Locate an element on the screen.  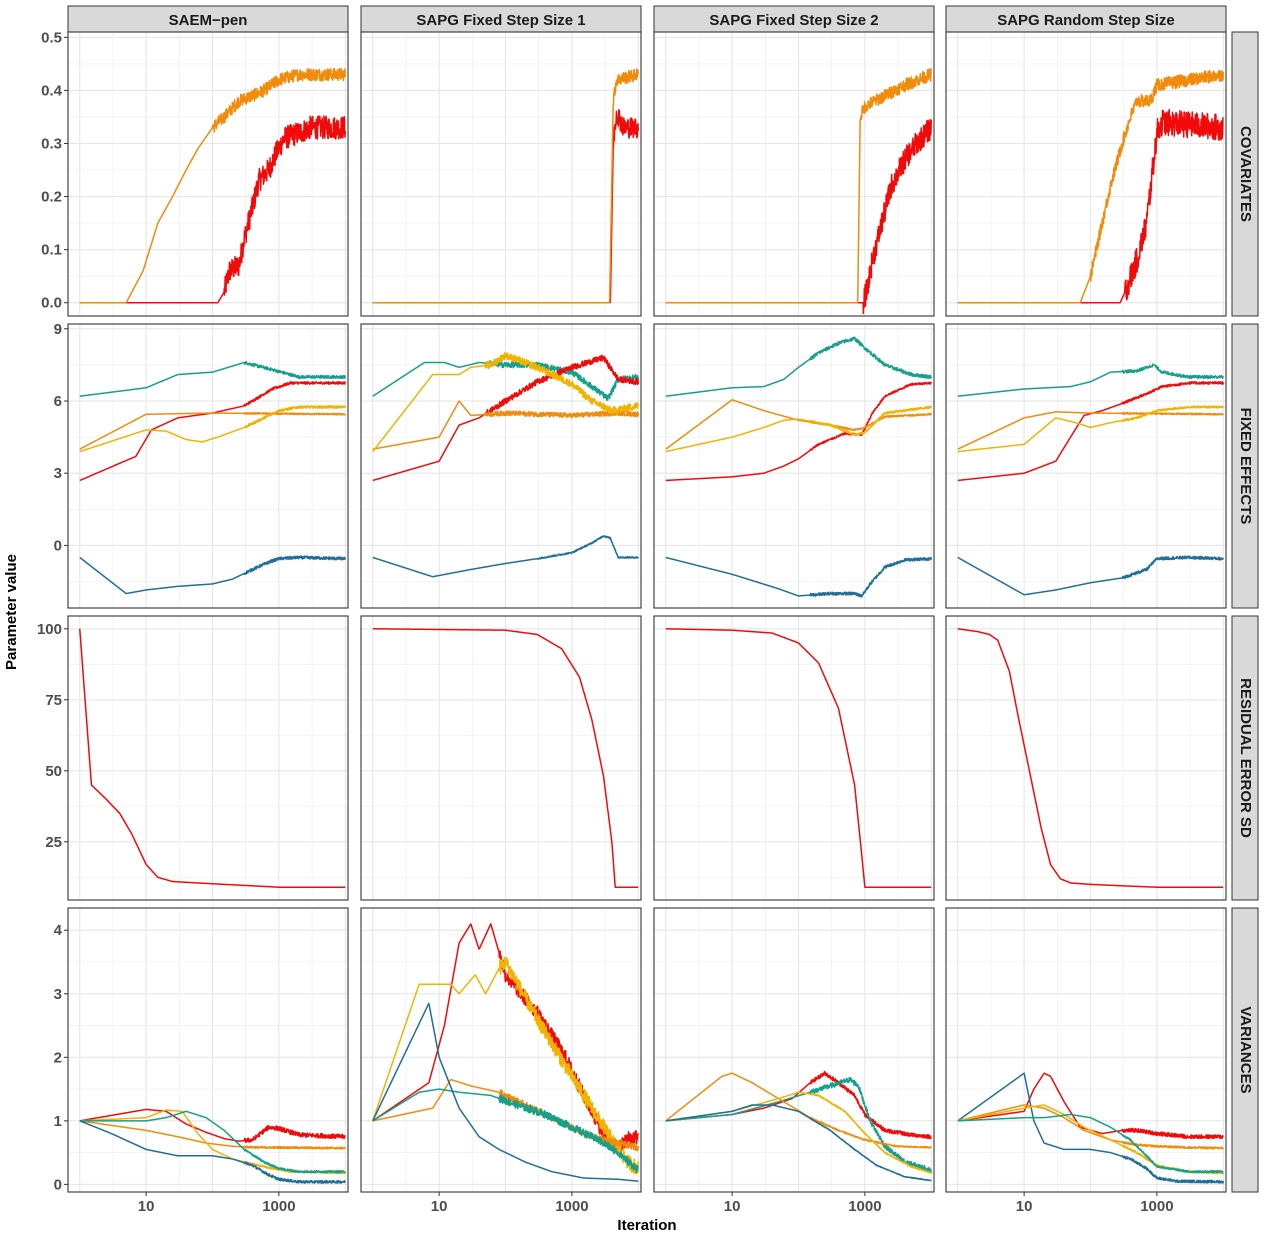
row-strip-label: VARIANCES is located at coordinates (1245, 1049).